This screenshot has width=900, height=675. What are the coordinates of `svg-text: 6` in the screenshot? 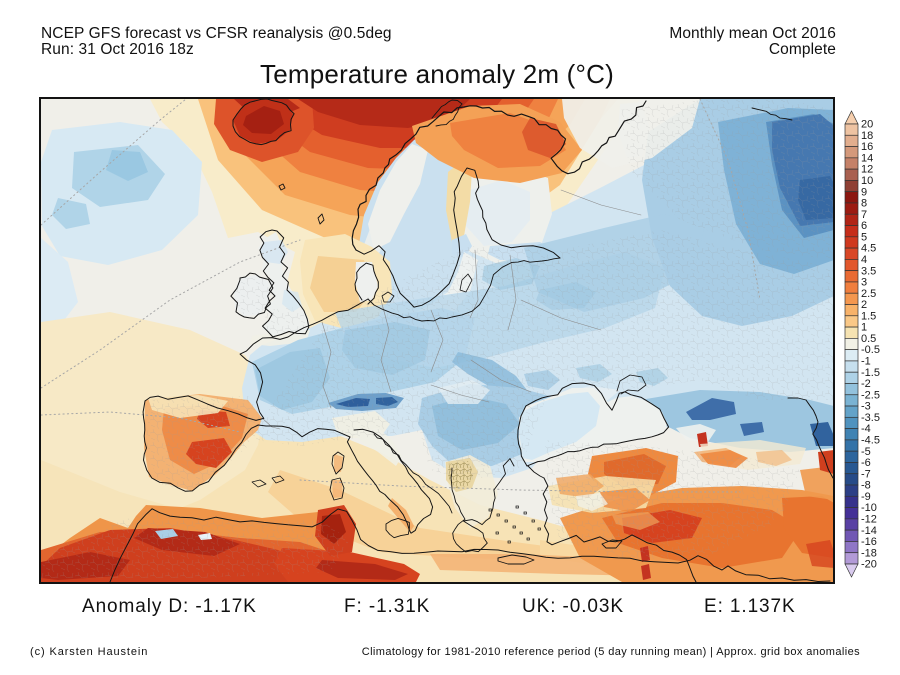 It's located at (864, 226).